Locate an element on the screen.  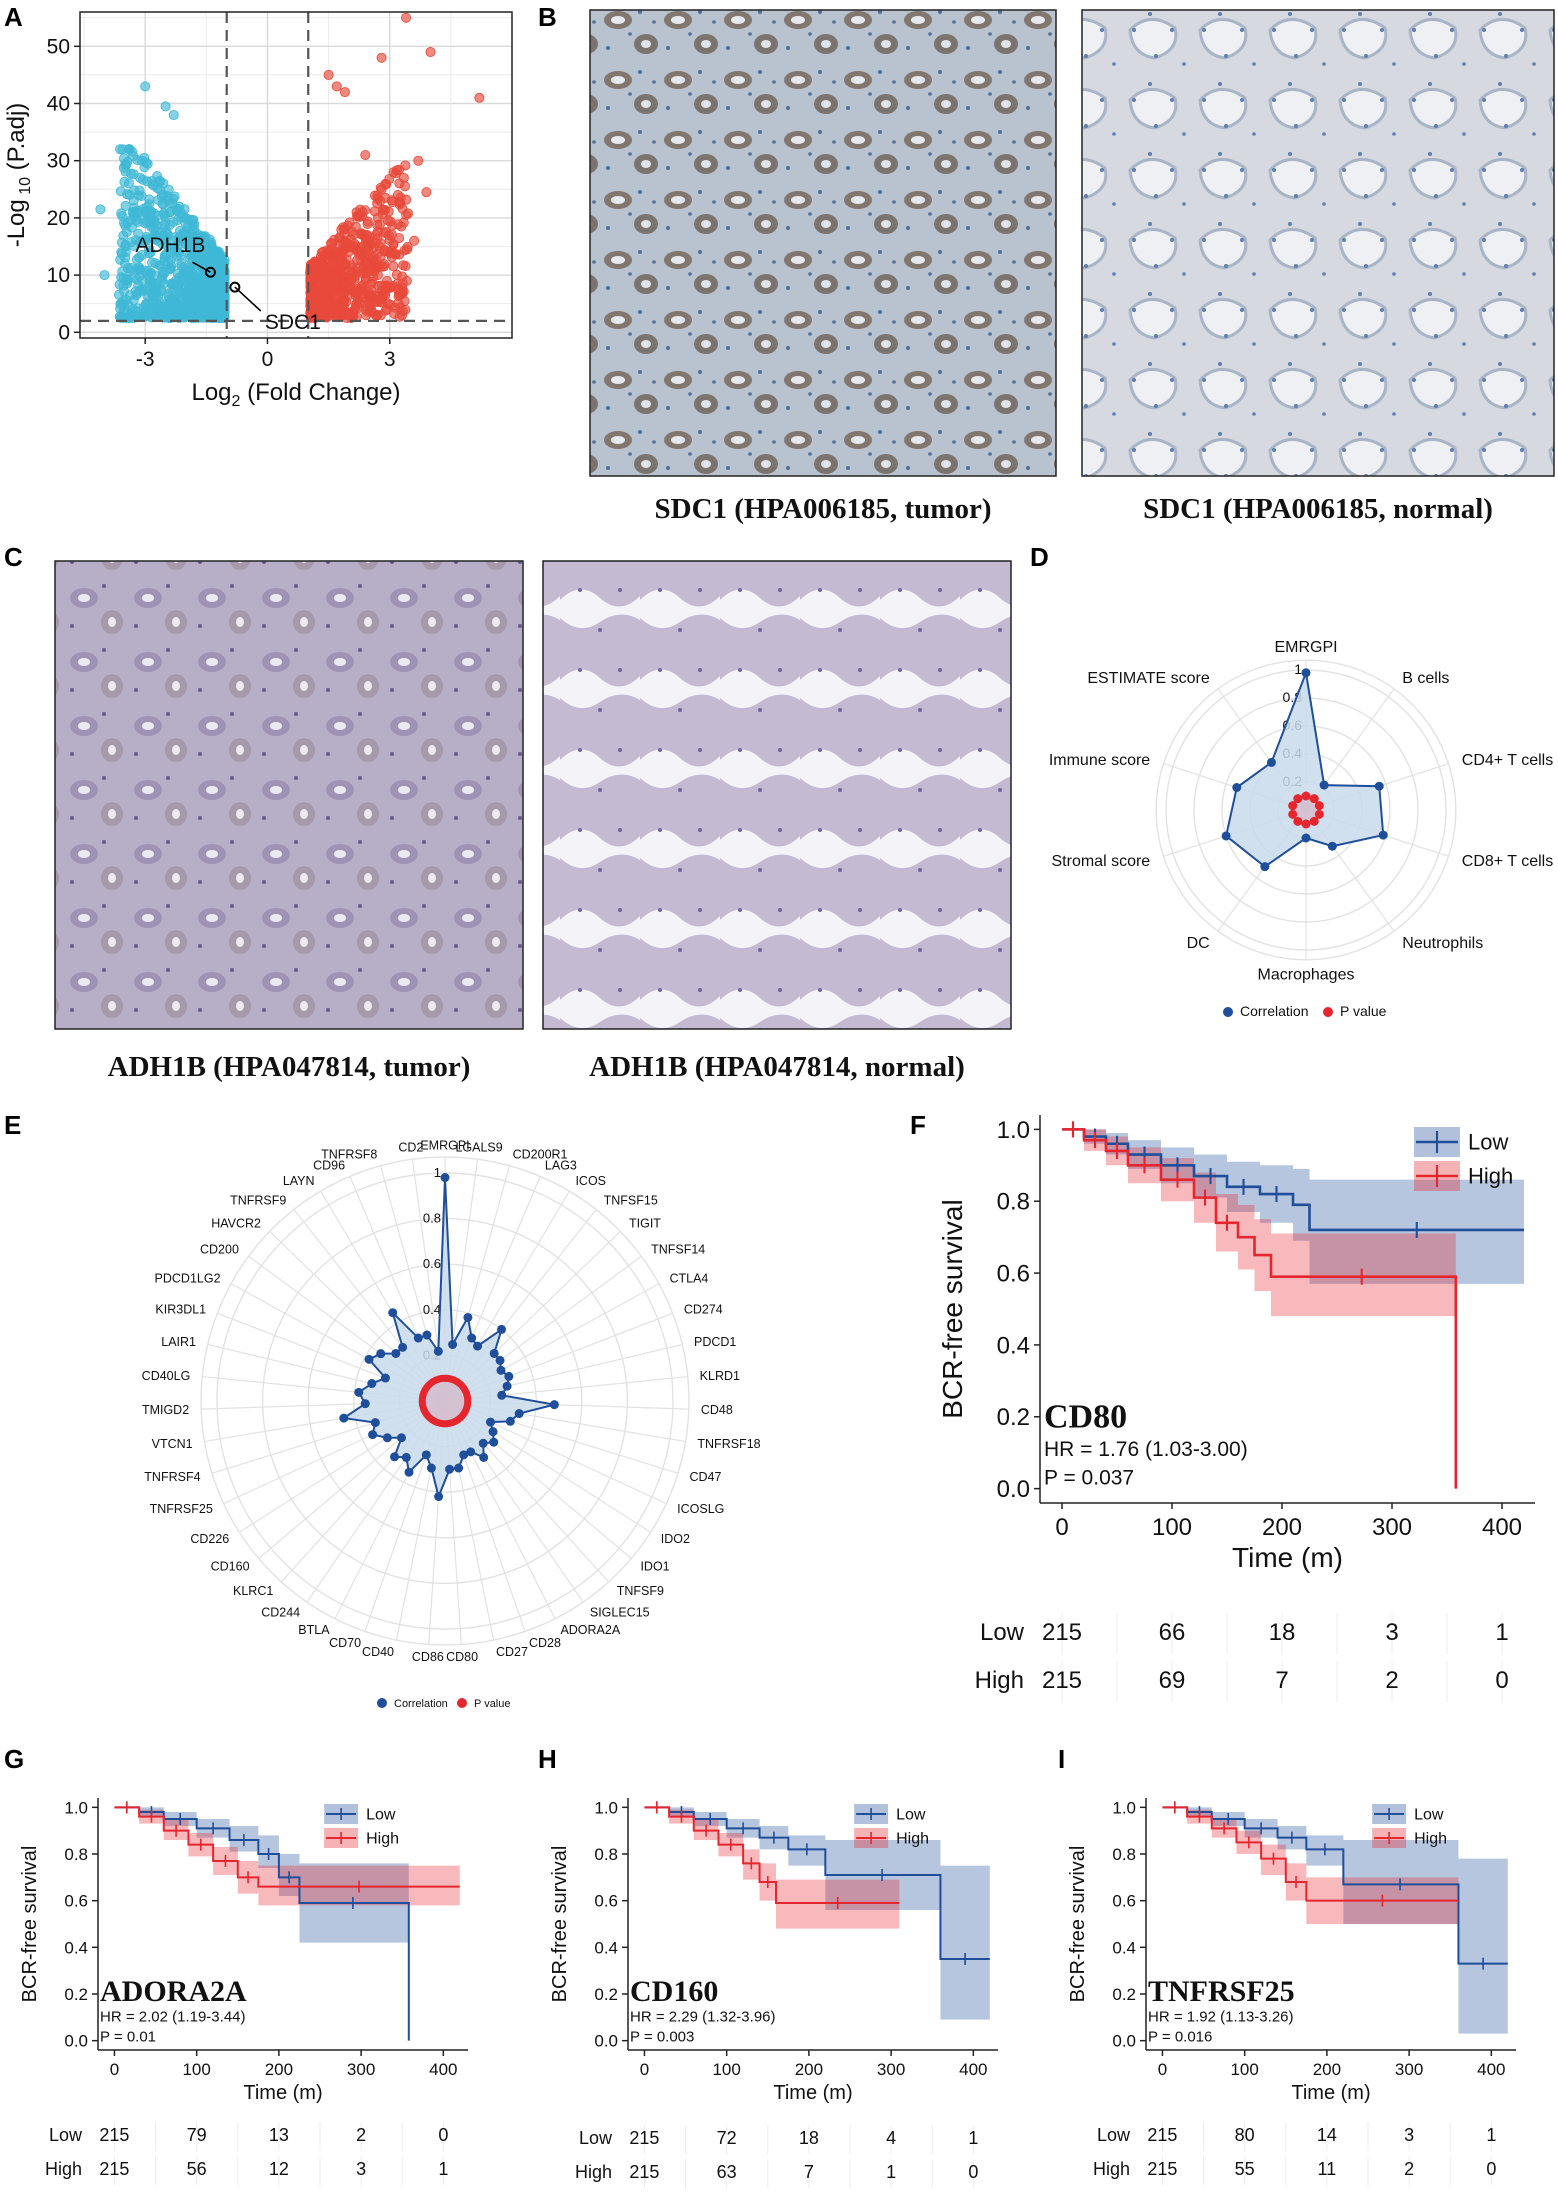
panel-label-g: G is located at coordinates (14, 1759).